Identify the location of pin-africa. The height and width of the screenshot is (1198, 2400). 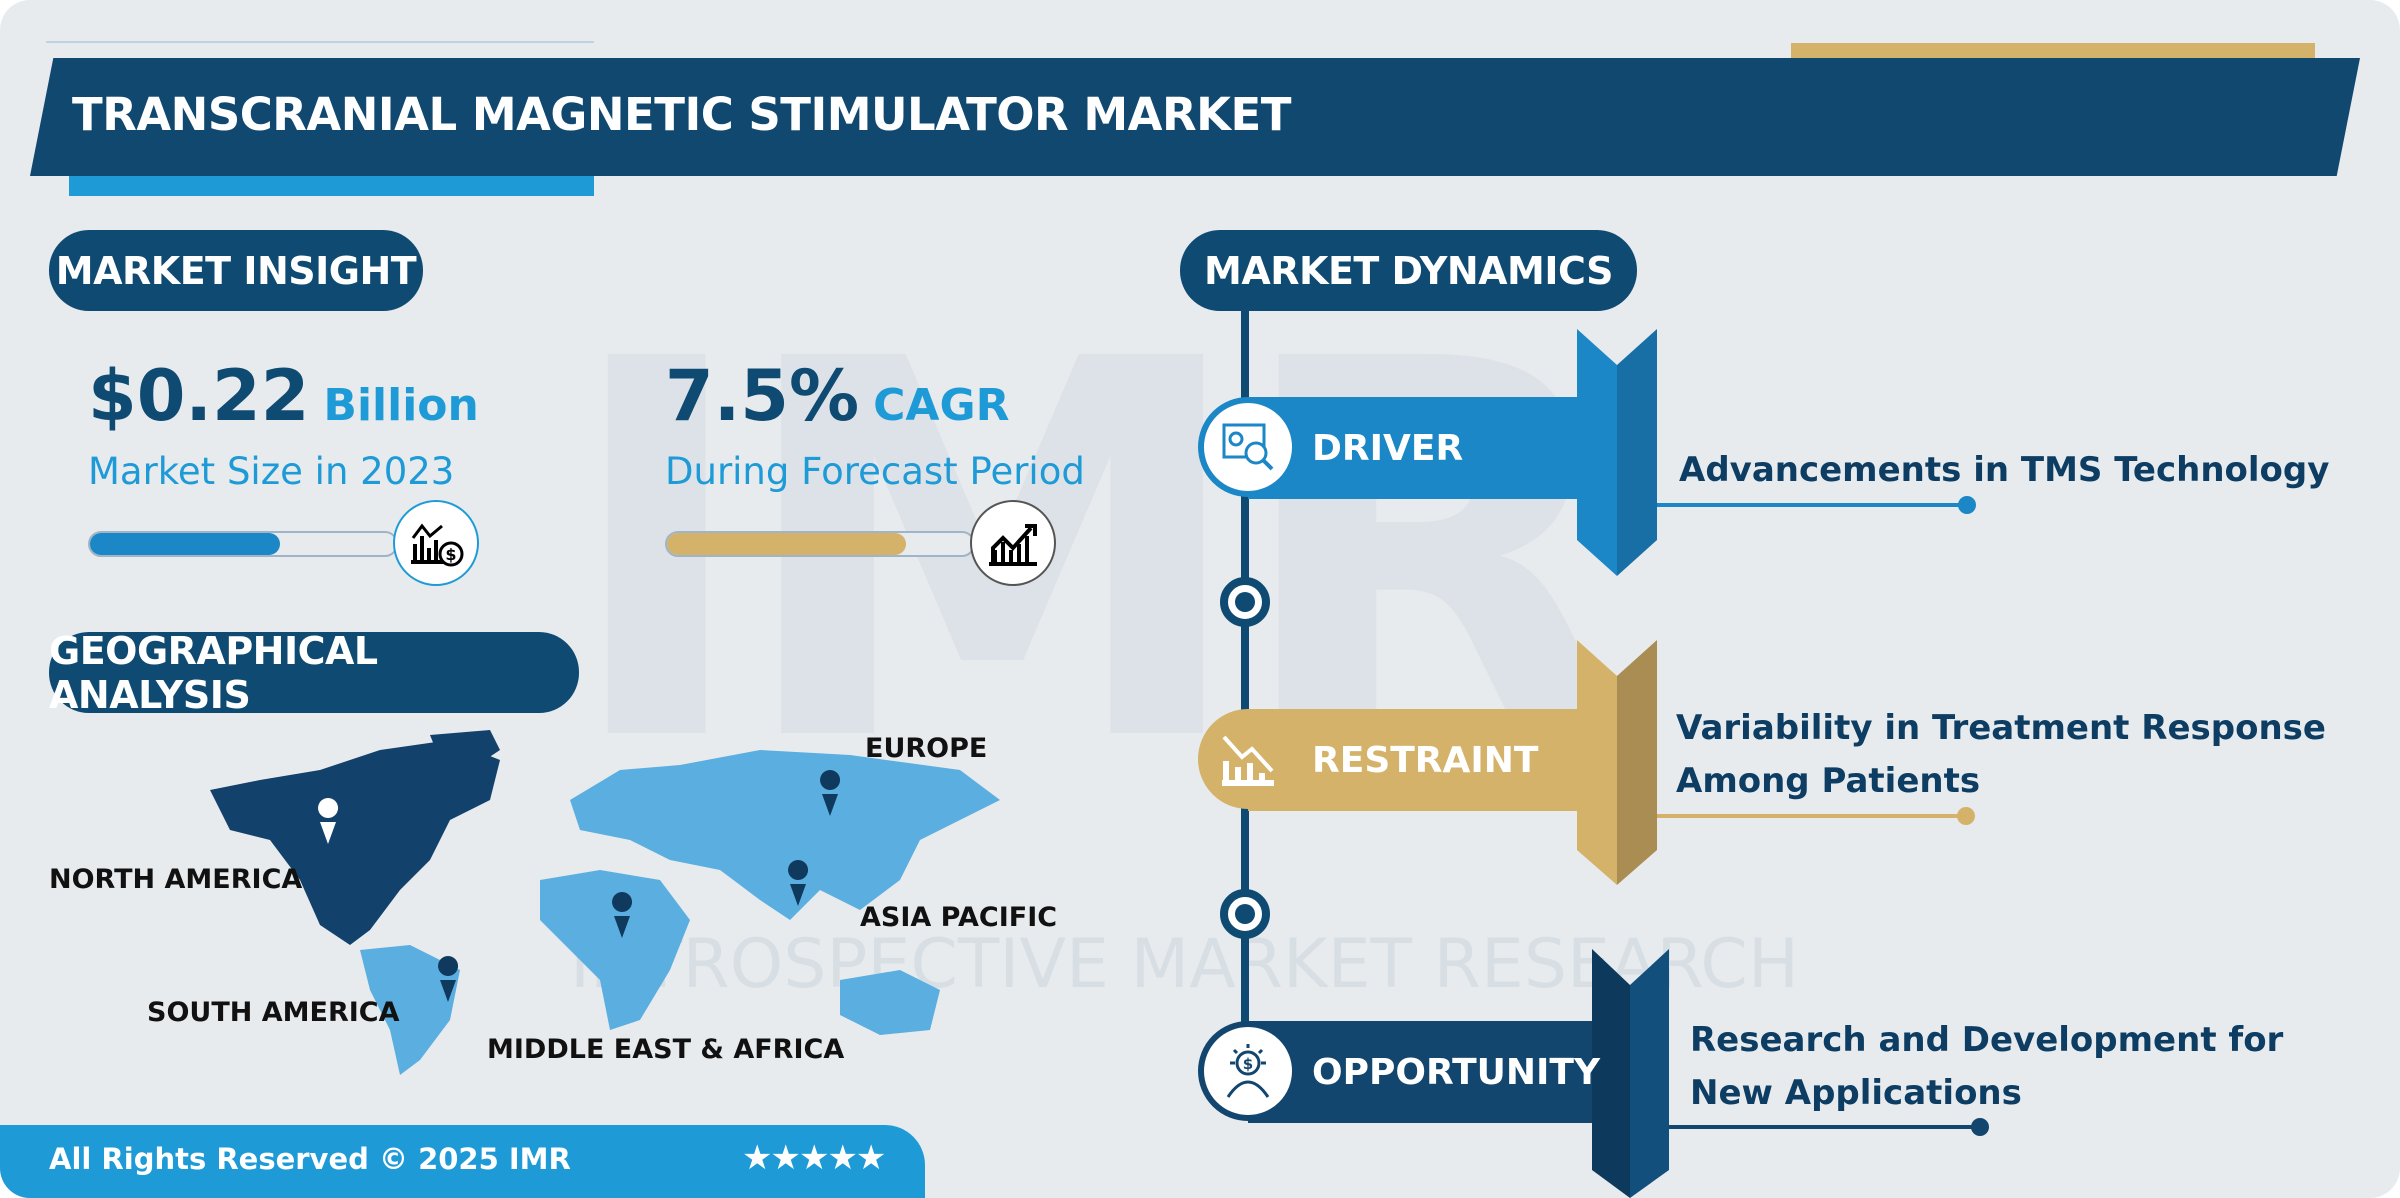
(622, 915).